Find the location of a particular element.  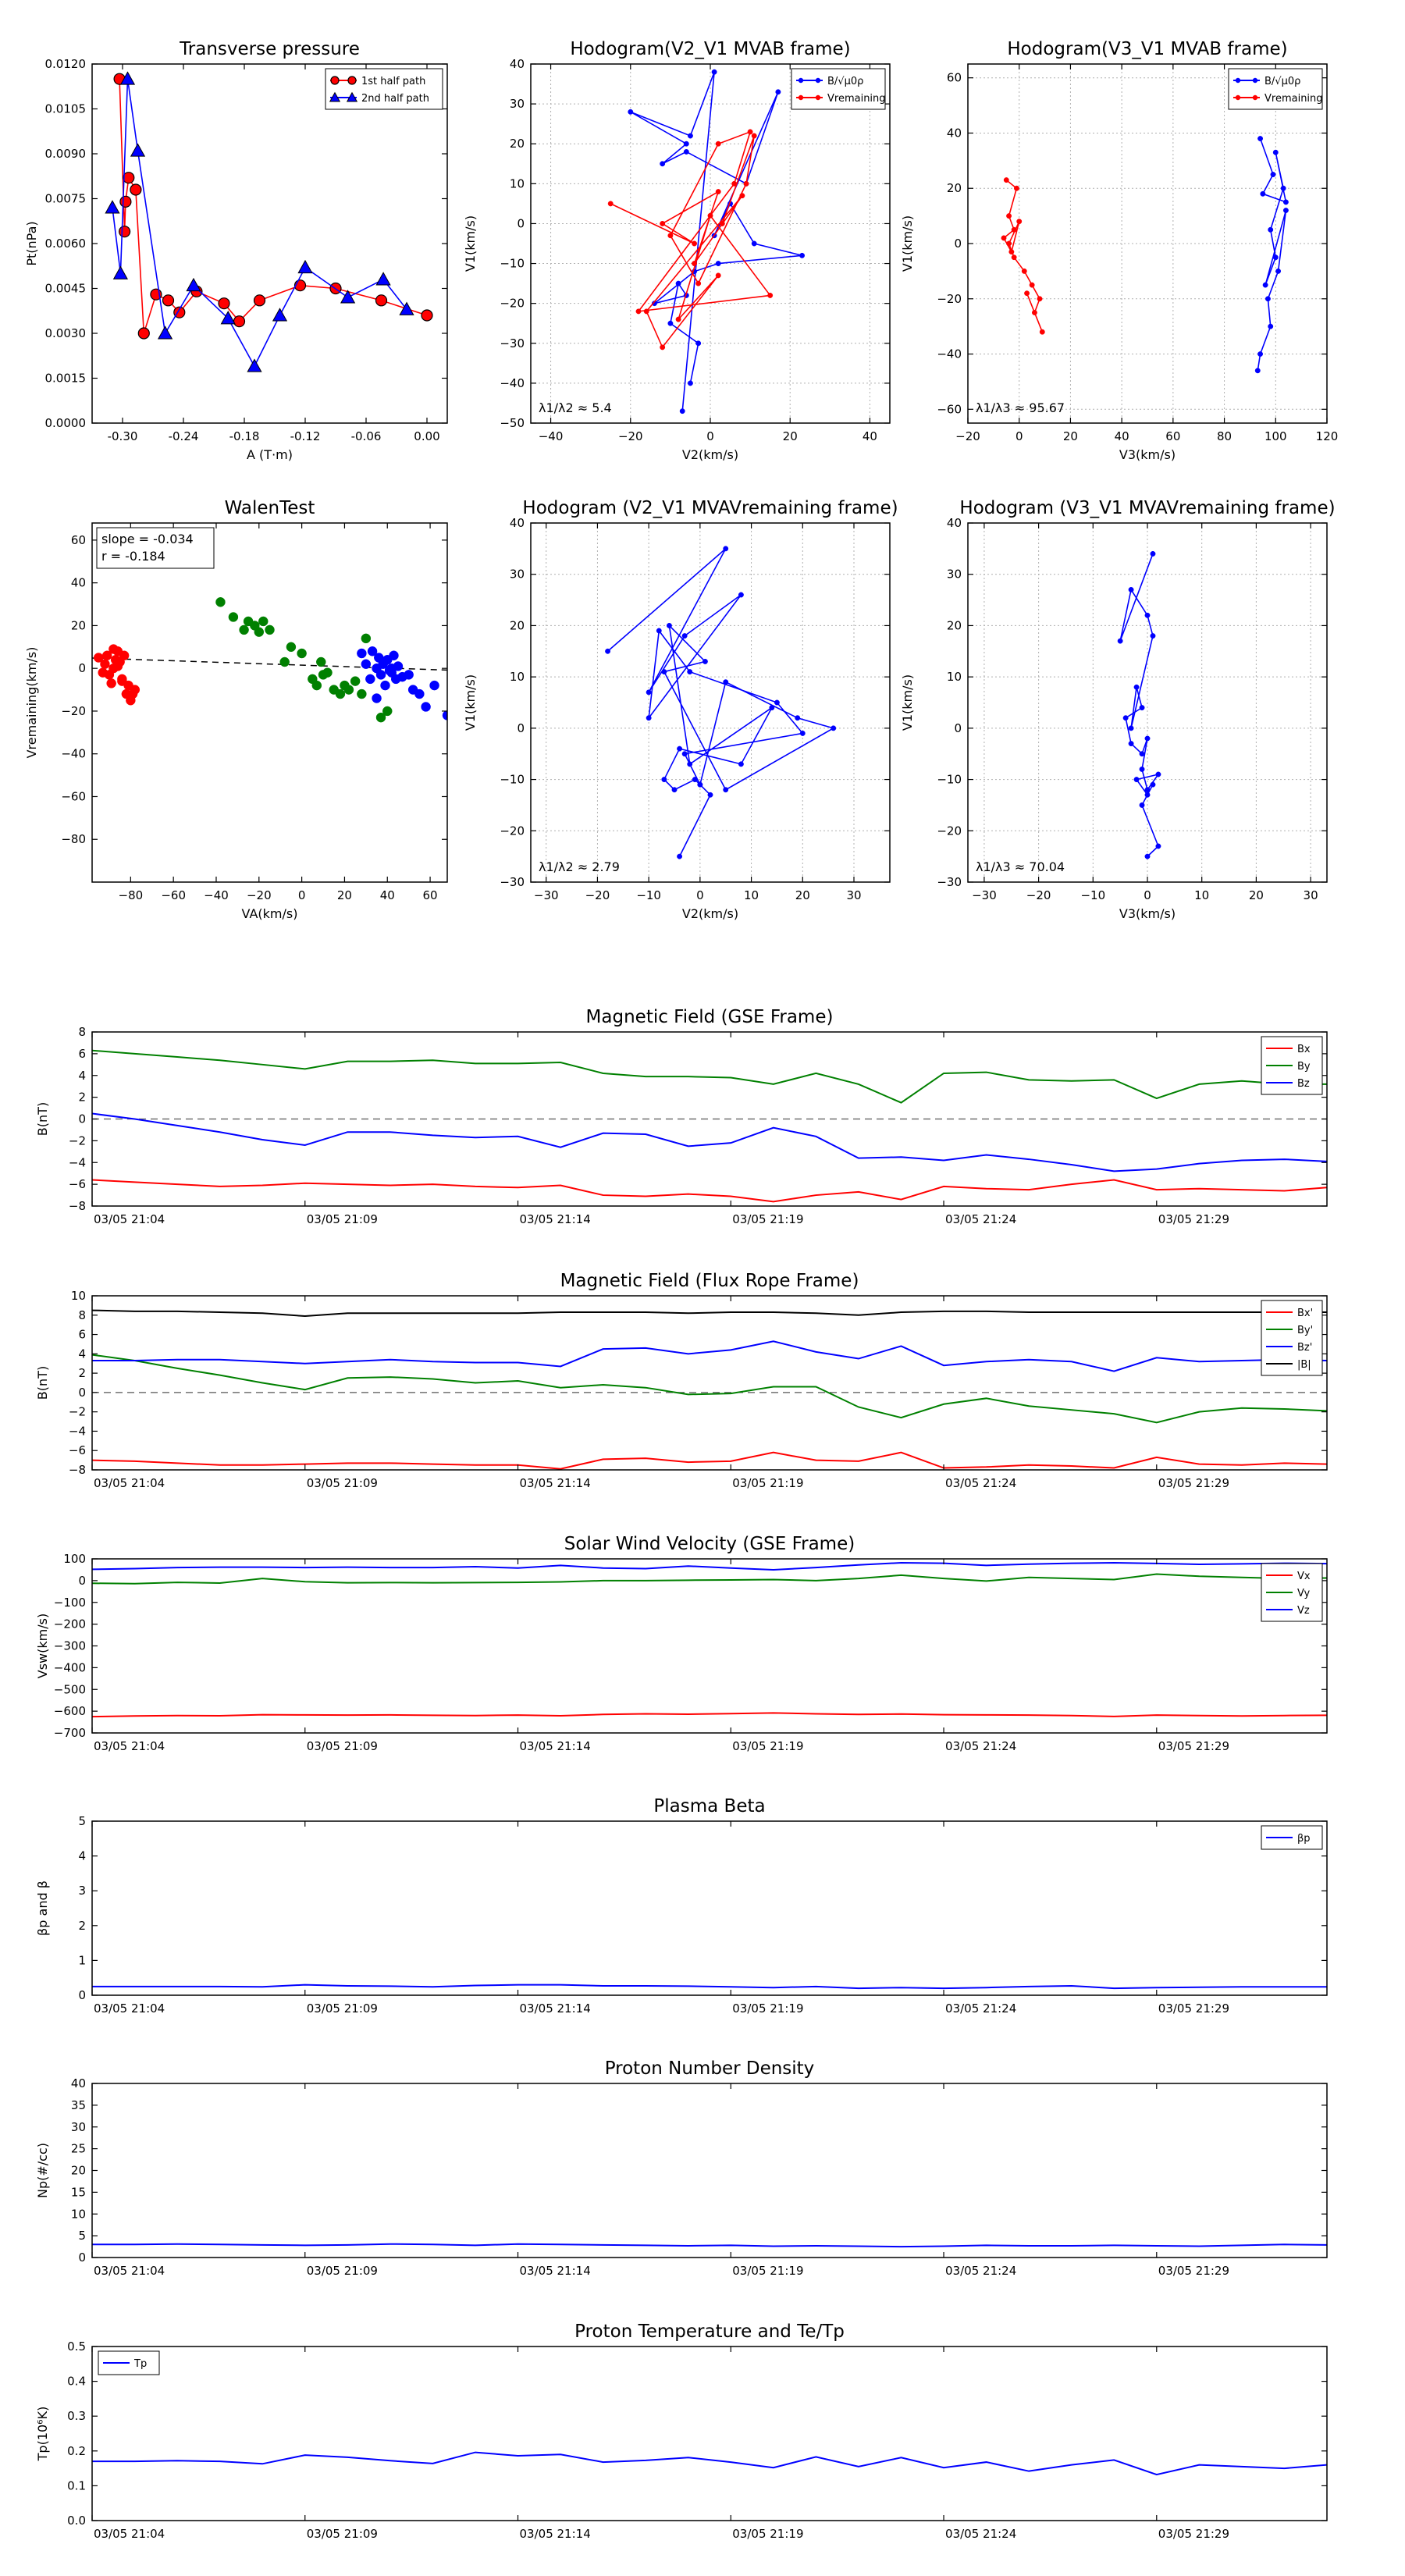

x-tick-label: 03/05 21:24 is located at coordinates (980, 1746).